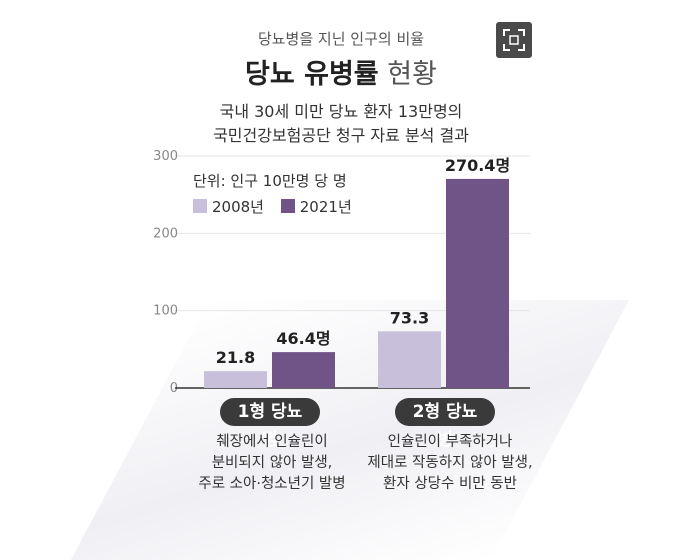 Image resolution: width=682 pixels, height=560 pixels. I want to click on y-tick-label-100: 100, so click(165, 311).